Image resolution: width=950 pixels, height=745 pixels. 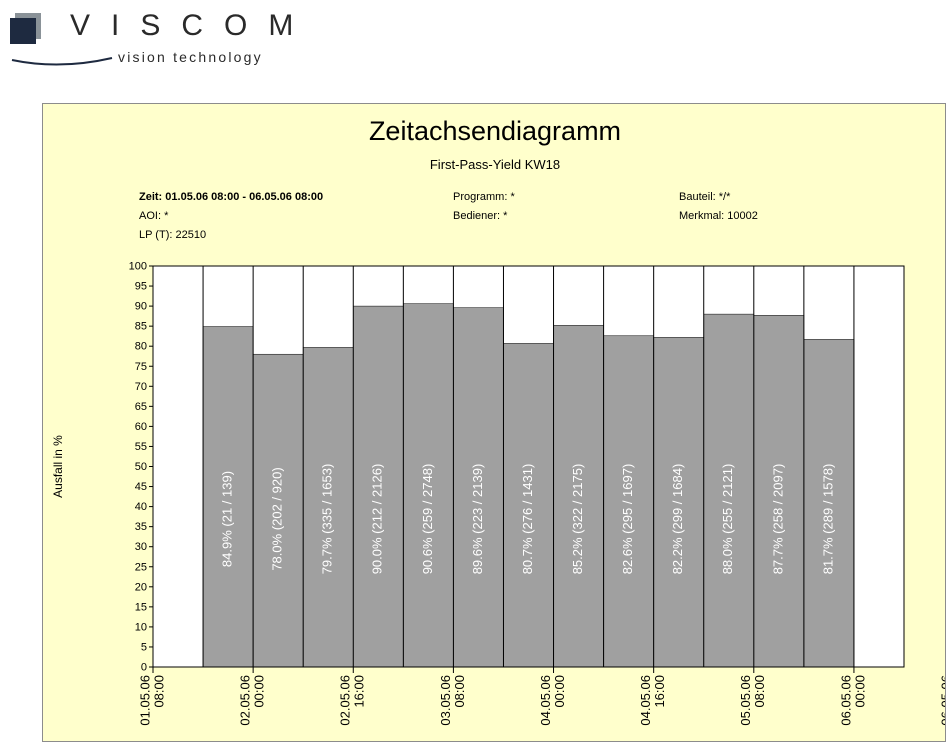 What do you see at coordinates (495, 164) in the screenshot?
I see `report-subtitle: First-Pass-Yield KW18` at bounding box center [495, 164].